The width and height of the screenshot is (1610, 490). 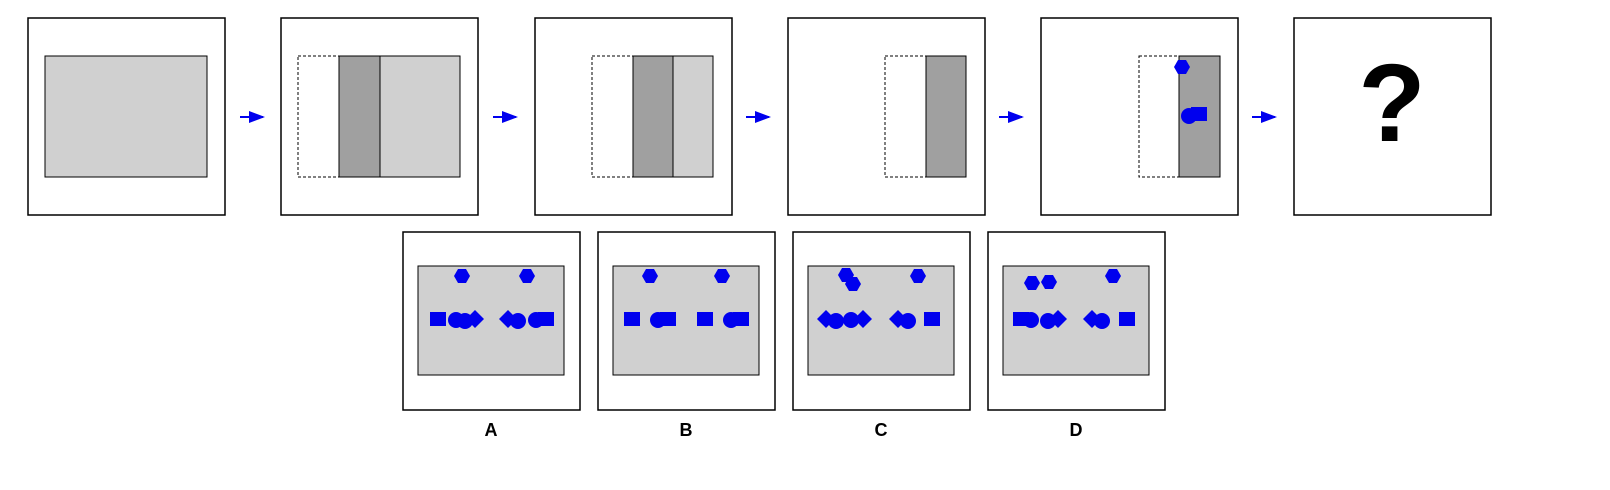 I want to click on step-frame, so click(x=1392, y=116).